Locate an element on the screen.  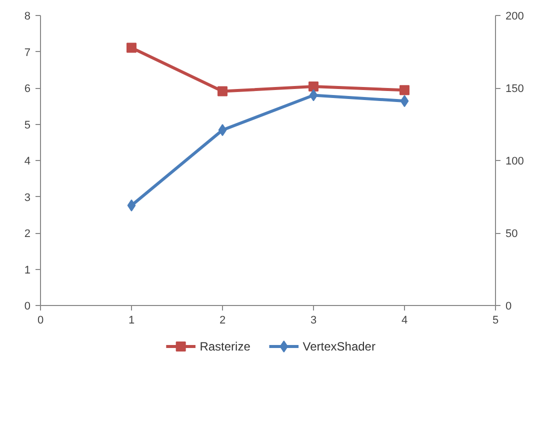
x-tick-label: 1 is located at coordinates (131, 320).